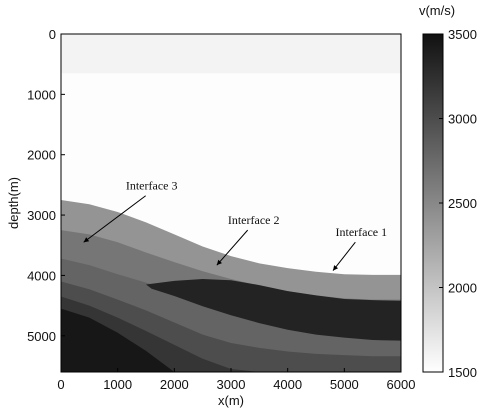 This screenshot has height=412, width=480. What do you see at coordinates (287, 384) in the screenshot?
I see `x-tick-label: 4000` at bounding box center [287, 384].